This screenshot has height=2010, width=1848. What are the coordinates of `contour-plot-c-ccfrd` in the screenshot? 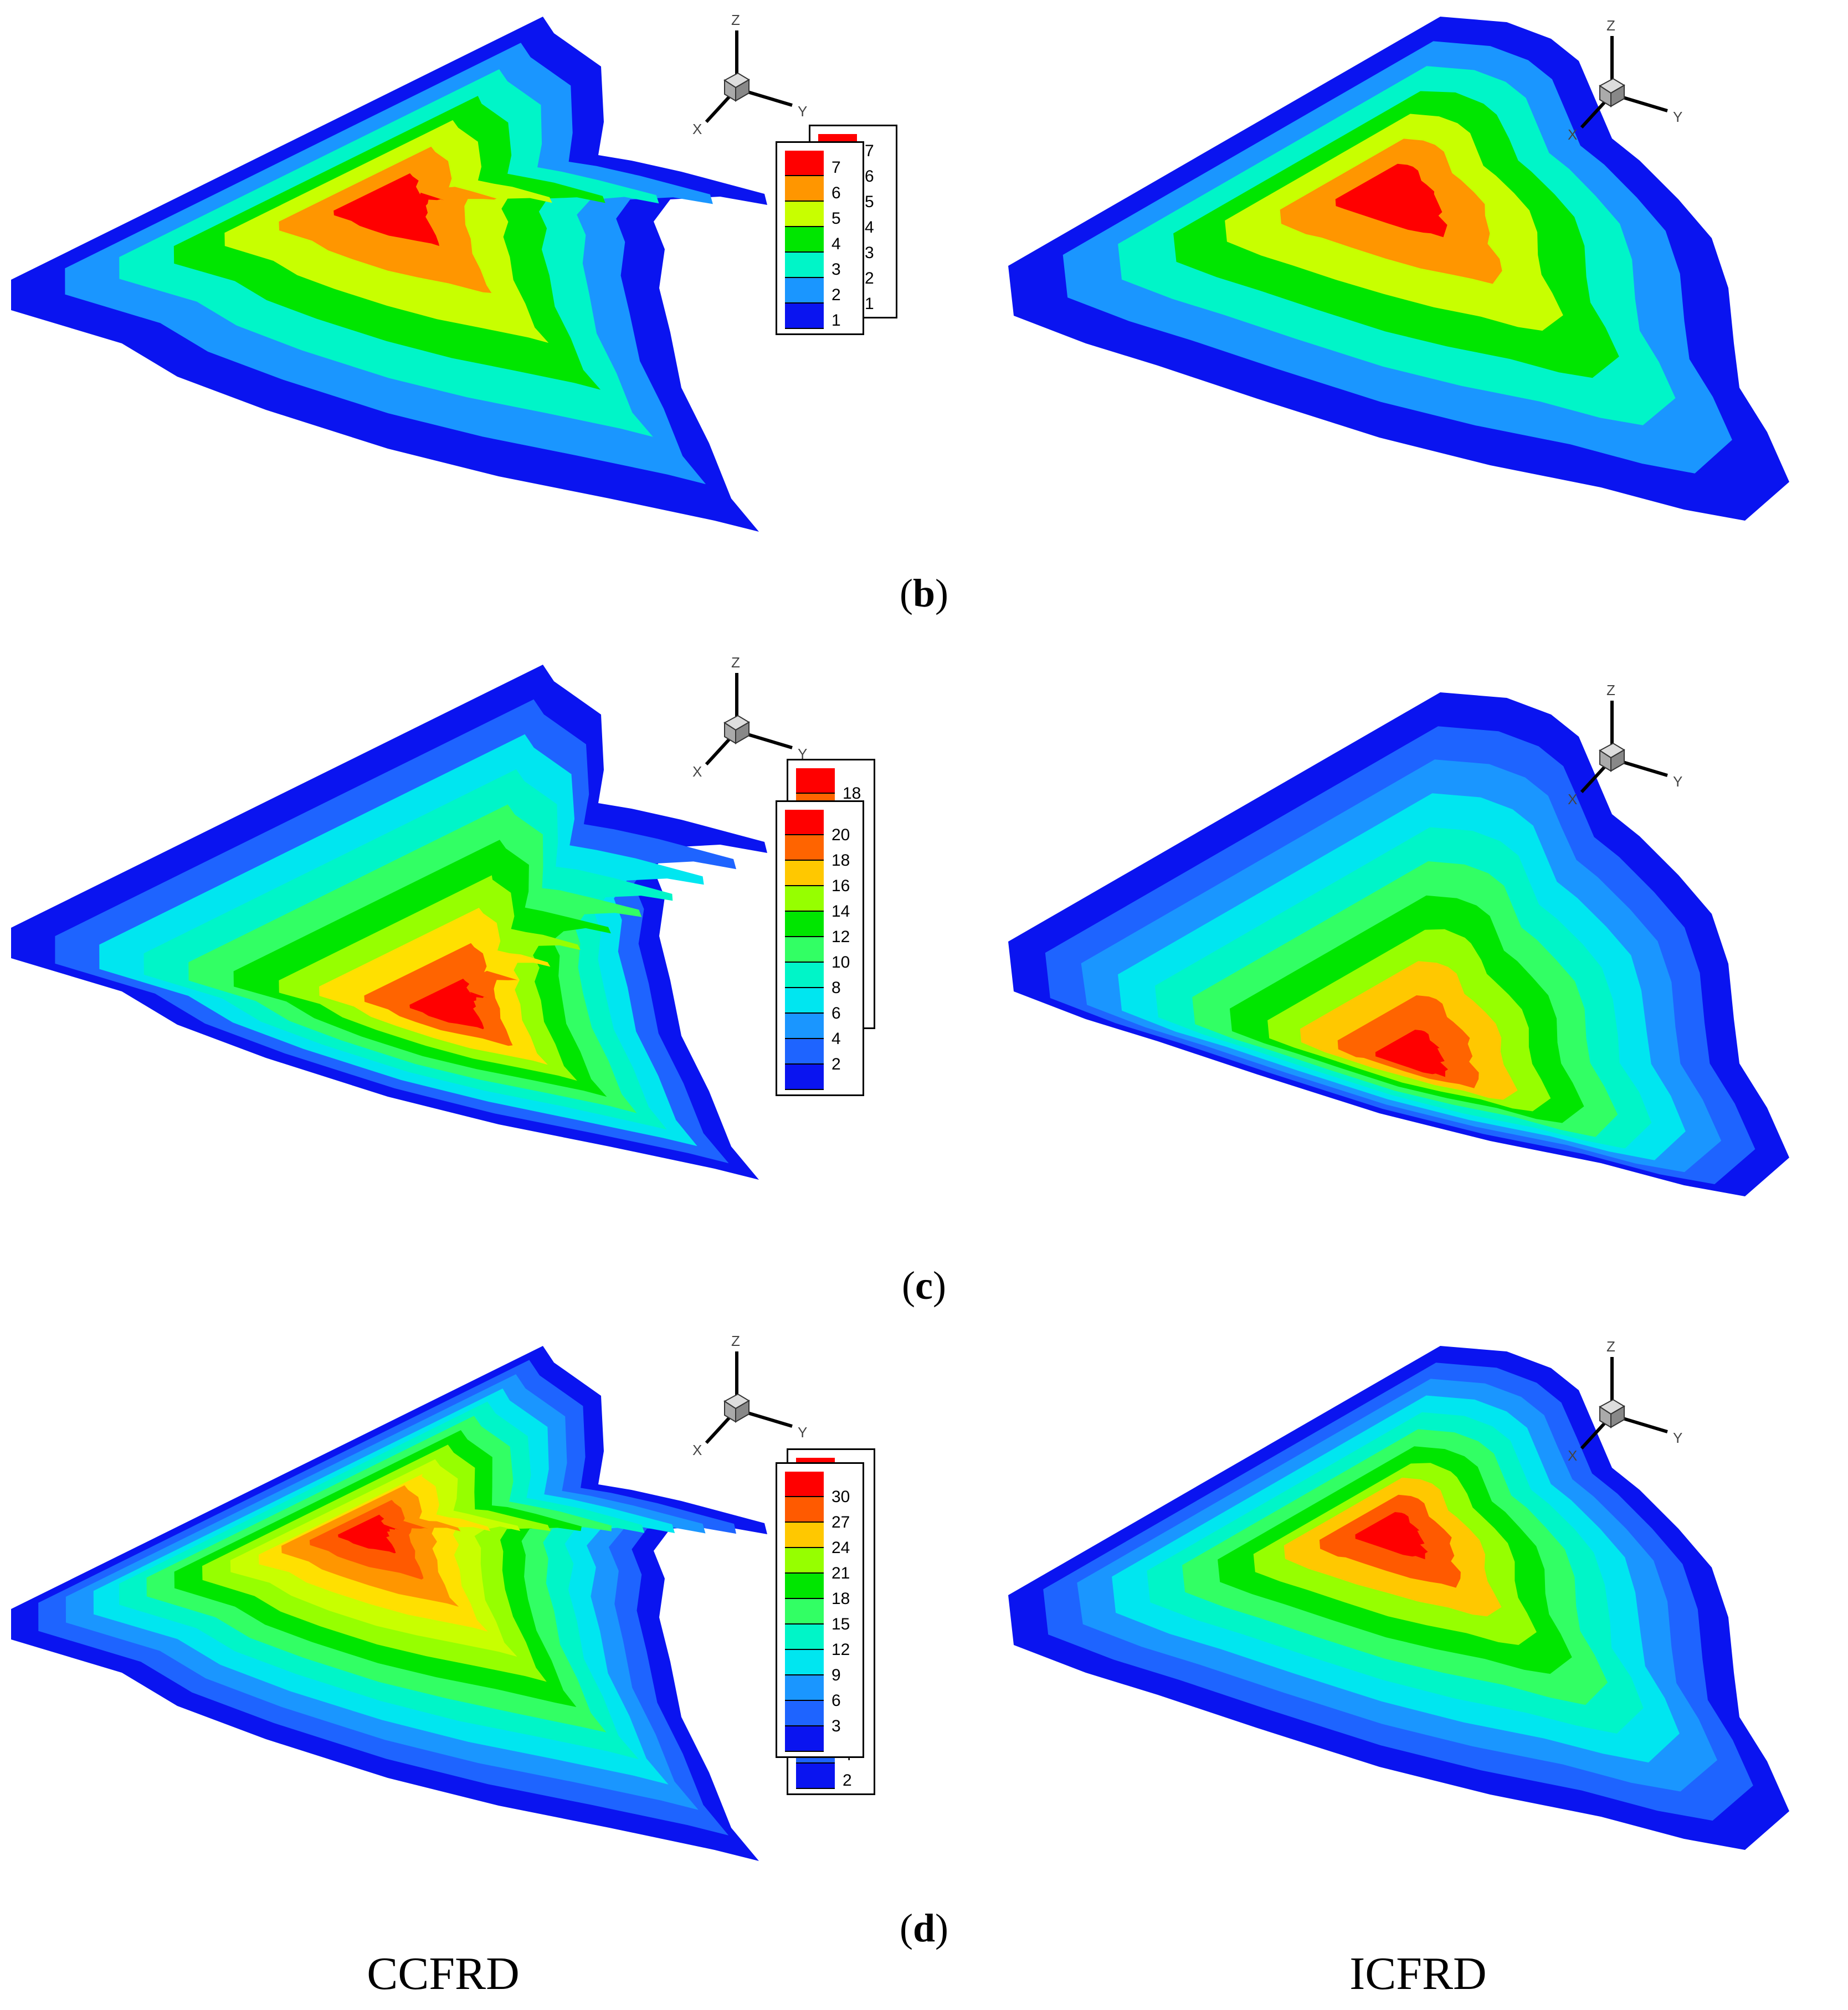 It's located at (389, 922).